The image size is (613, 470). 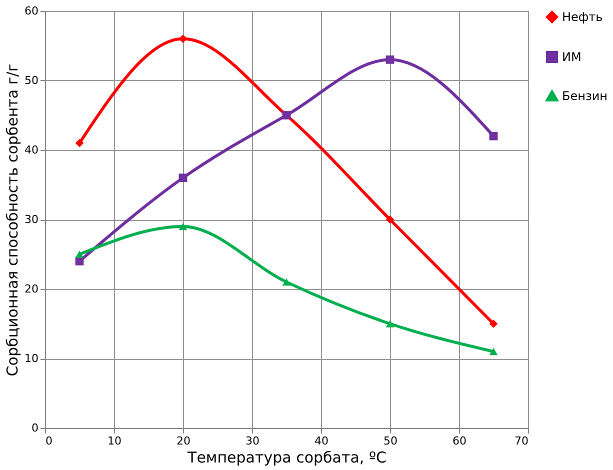 What do you see at coordinates (31, 358) in the screenshot?
I see `y-tick-label: 10` at bounding box center [31, 358].